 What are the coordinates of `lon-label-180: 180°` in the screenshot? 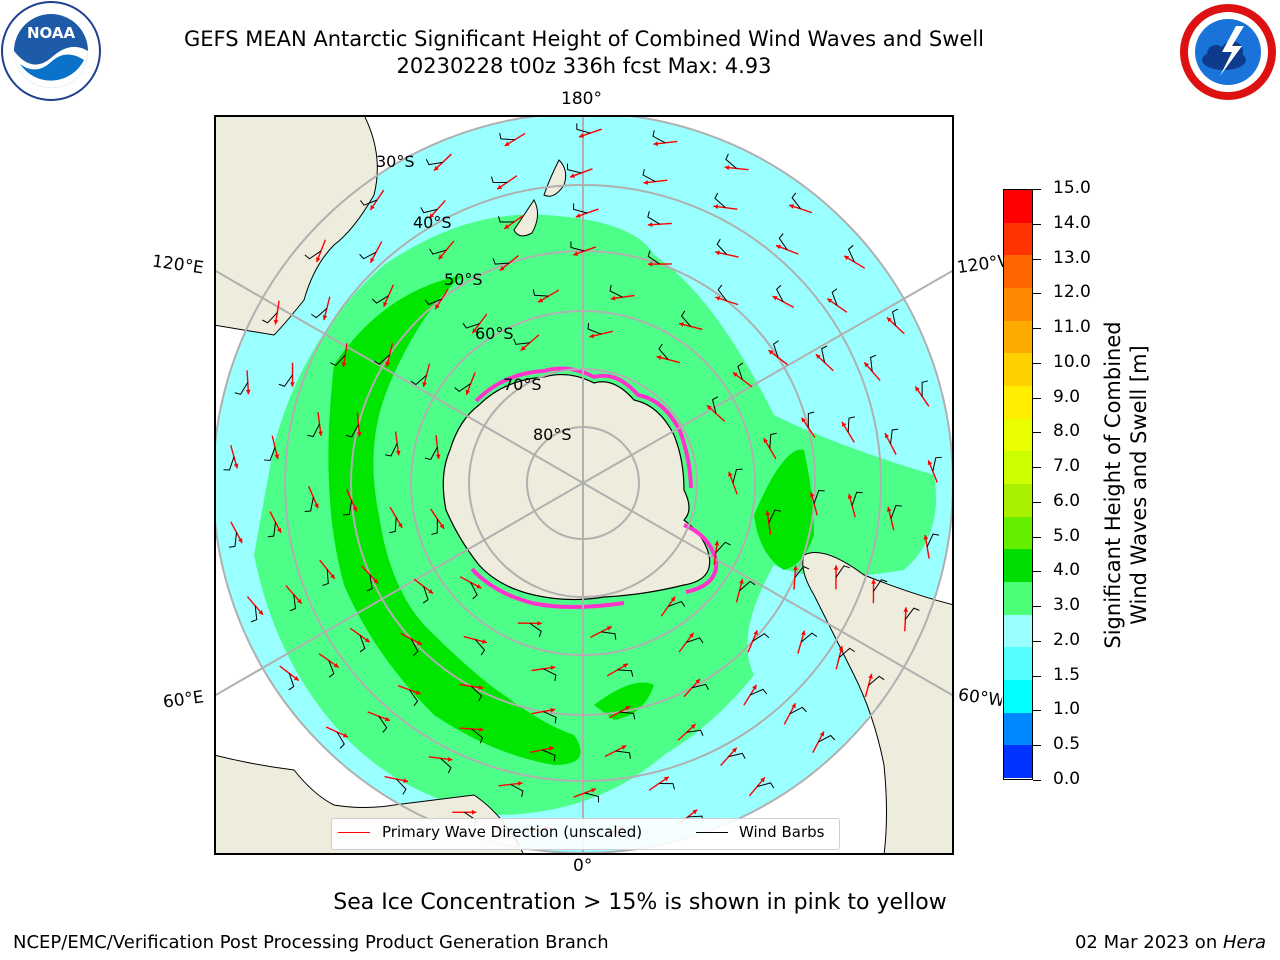 It's located at (581, 99).